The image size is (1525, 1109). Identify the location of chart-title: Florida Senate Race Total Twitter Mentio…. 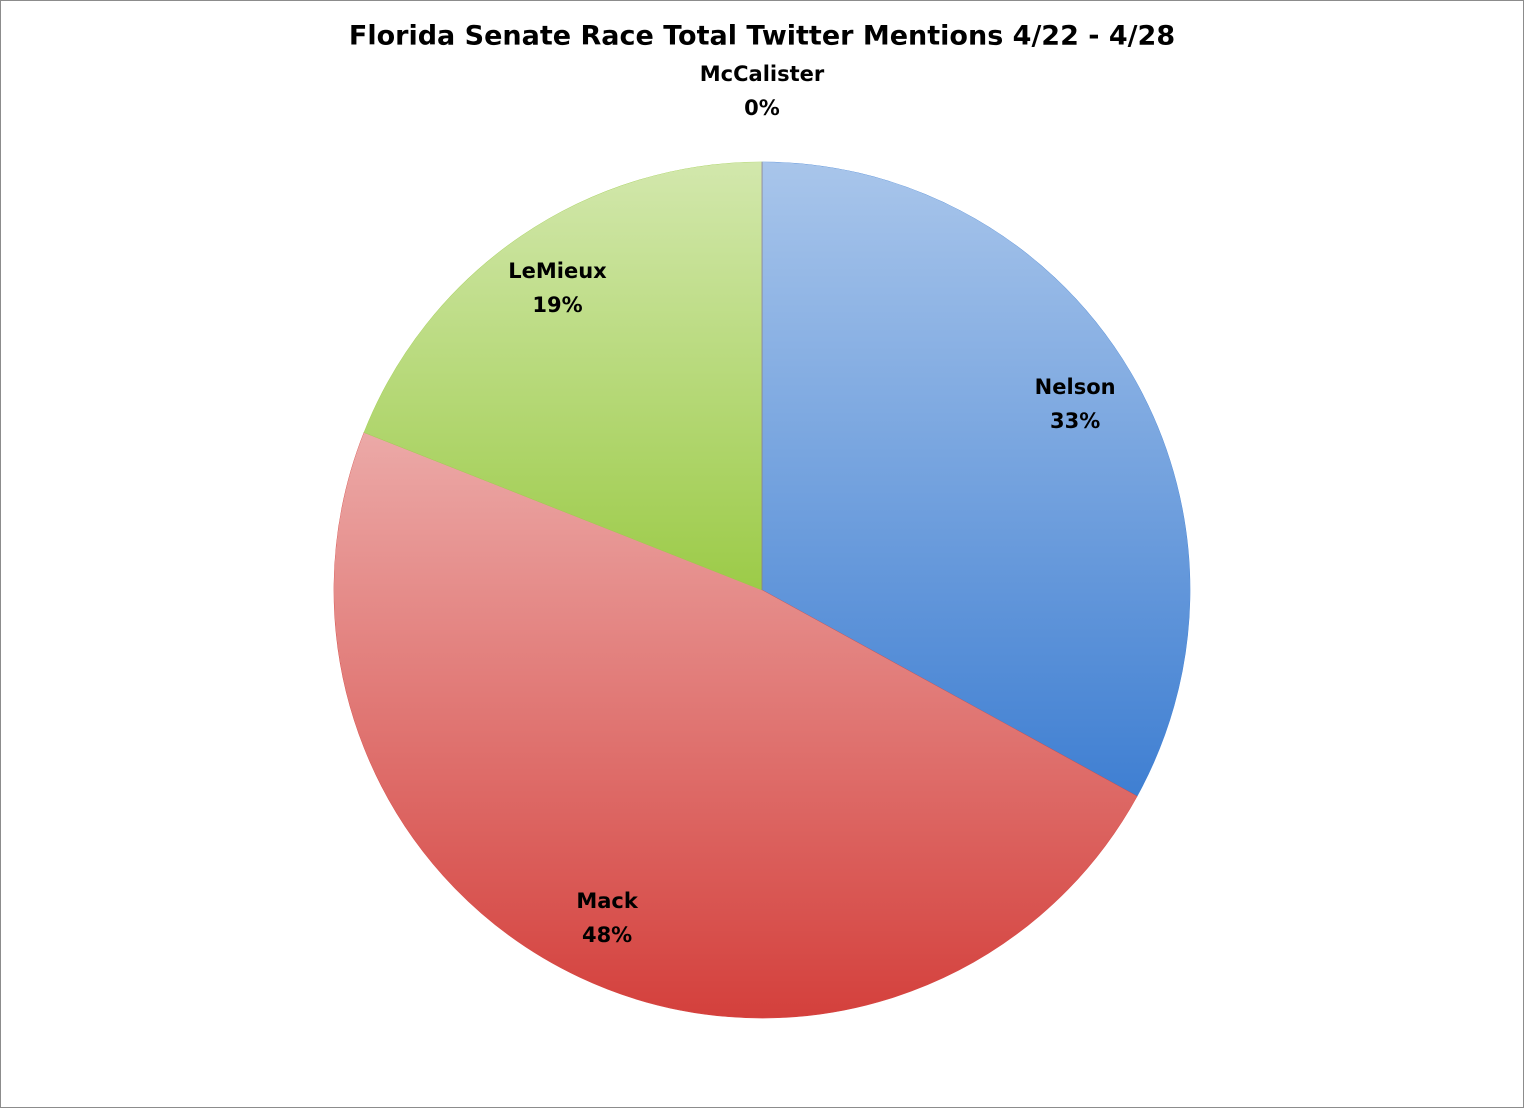
(762, 36).